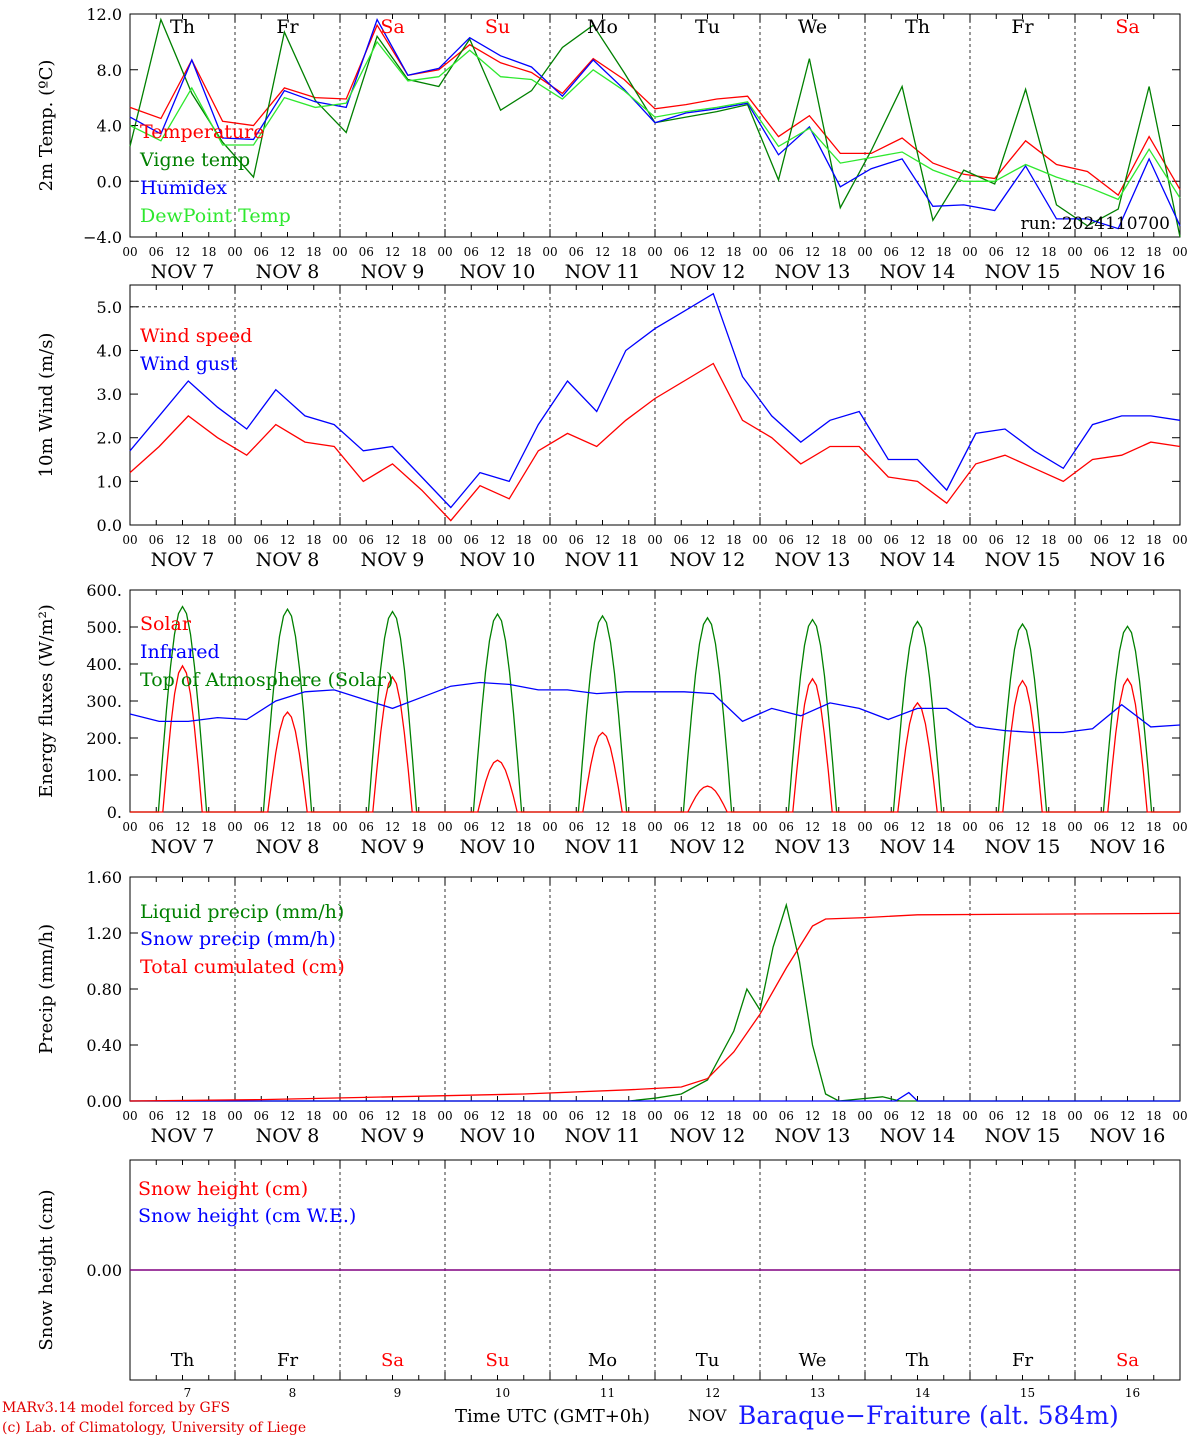 The height and width of the screenshot is (1440, 1194). Describe the element at coordinates (116, 1408) in the screenshot. I see `model-credit: MARv3.14 model forced by GFS` at that location.